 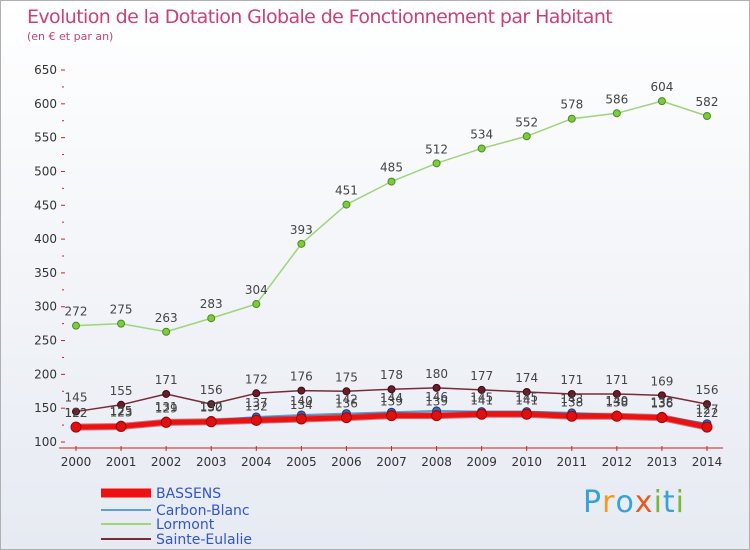 I want to click on data-label: 174, so click(x=526, y=378).